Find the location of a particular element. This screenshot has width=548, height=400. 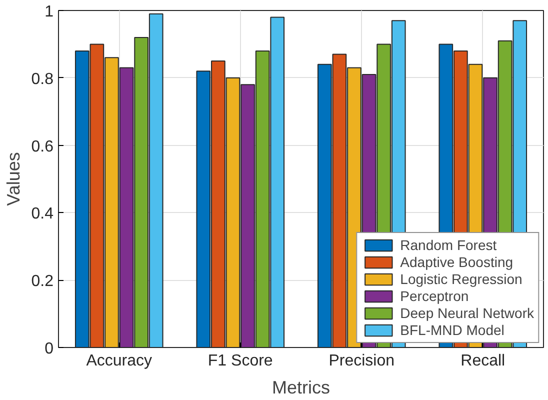

legend-label: Perceptron is located at coordinates (434, 296).